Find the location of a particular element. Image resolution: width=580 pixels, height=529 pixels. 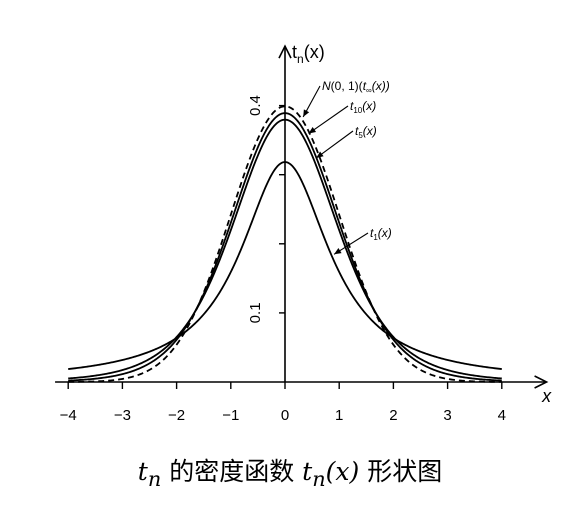

x-tick-label: 2 is located at coordinates (393, 415).